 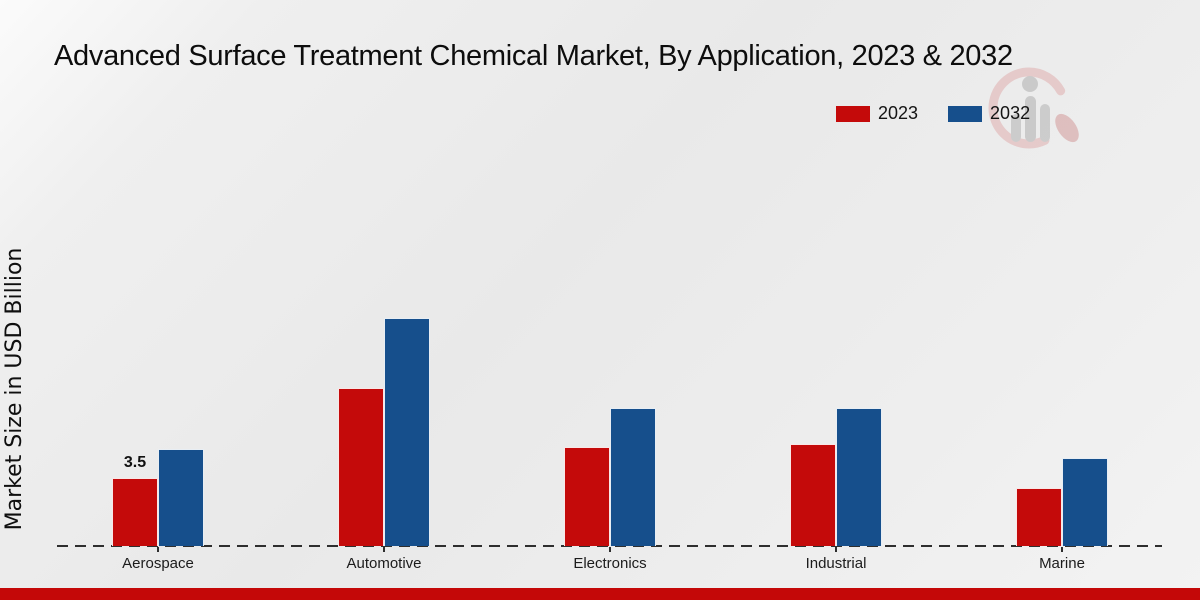 I want to click on bar-group-marine: Marine, so click(x=1062, y=359).